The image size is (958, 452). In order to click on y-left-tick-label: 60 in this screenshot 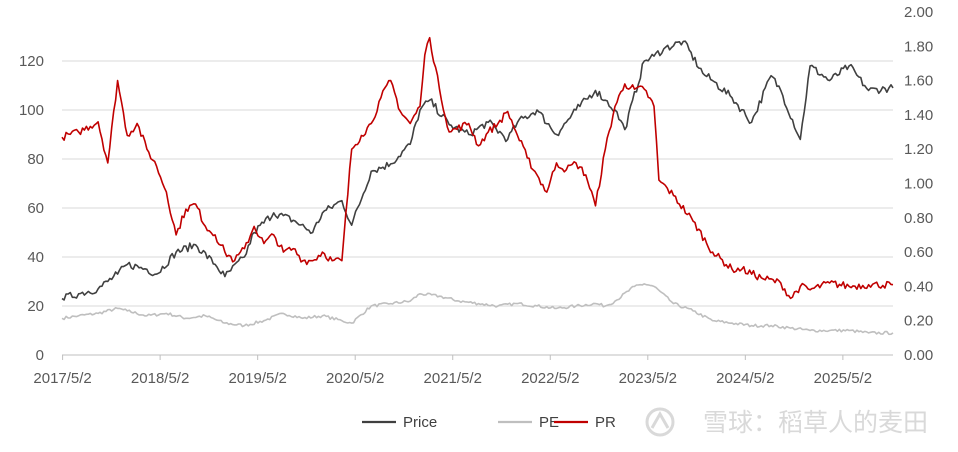, I will do `click(35, 208)`.